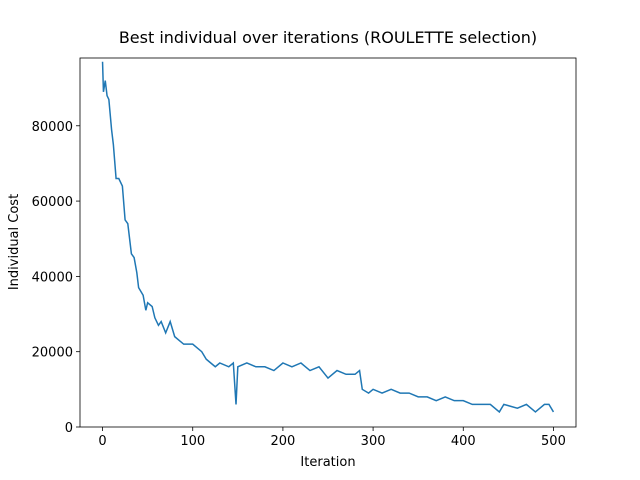  Describe the element at coordinates (52, 202) in the screenshot. I see `y-tick-label: 60000` at that location.